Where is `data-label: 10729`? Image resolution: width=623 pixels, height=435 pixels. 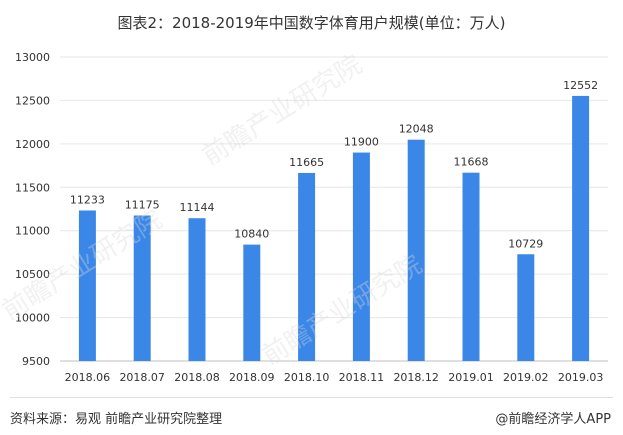 data-label: 10729 is located at coordinates (525, 243).